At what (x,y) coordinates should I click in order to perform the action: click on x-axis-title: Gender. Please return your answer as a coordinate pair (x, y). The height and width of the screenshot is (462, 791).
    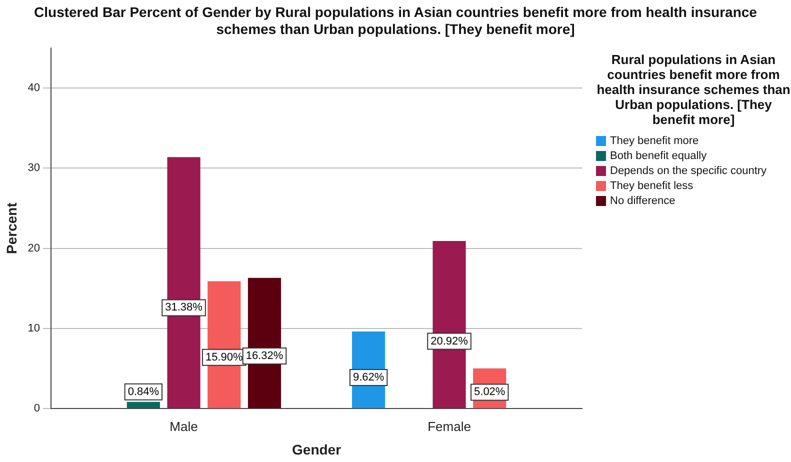
    Looking at the image, I should click on (317, 449).